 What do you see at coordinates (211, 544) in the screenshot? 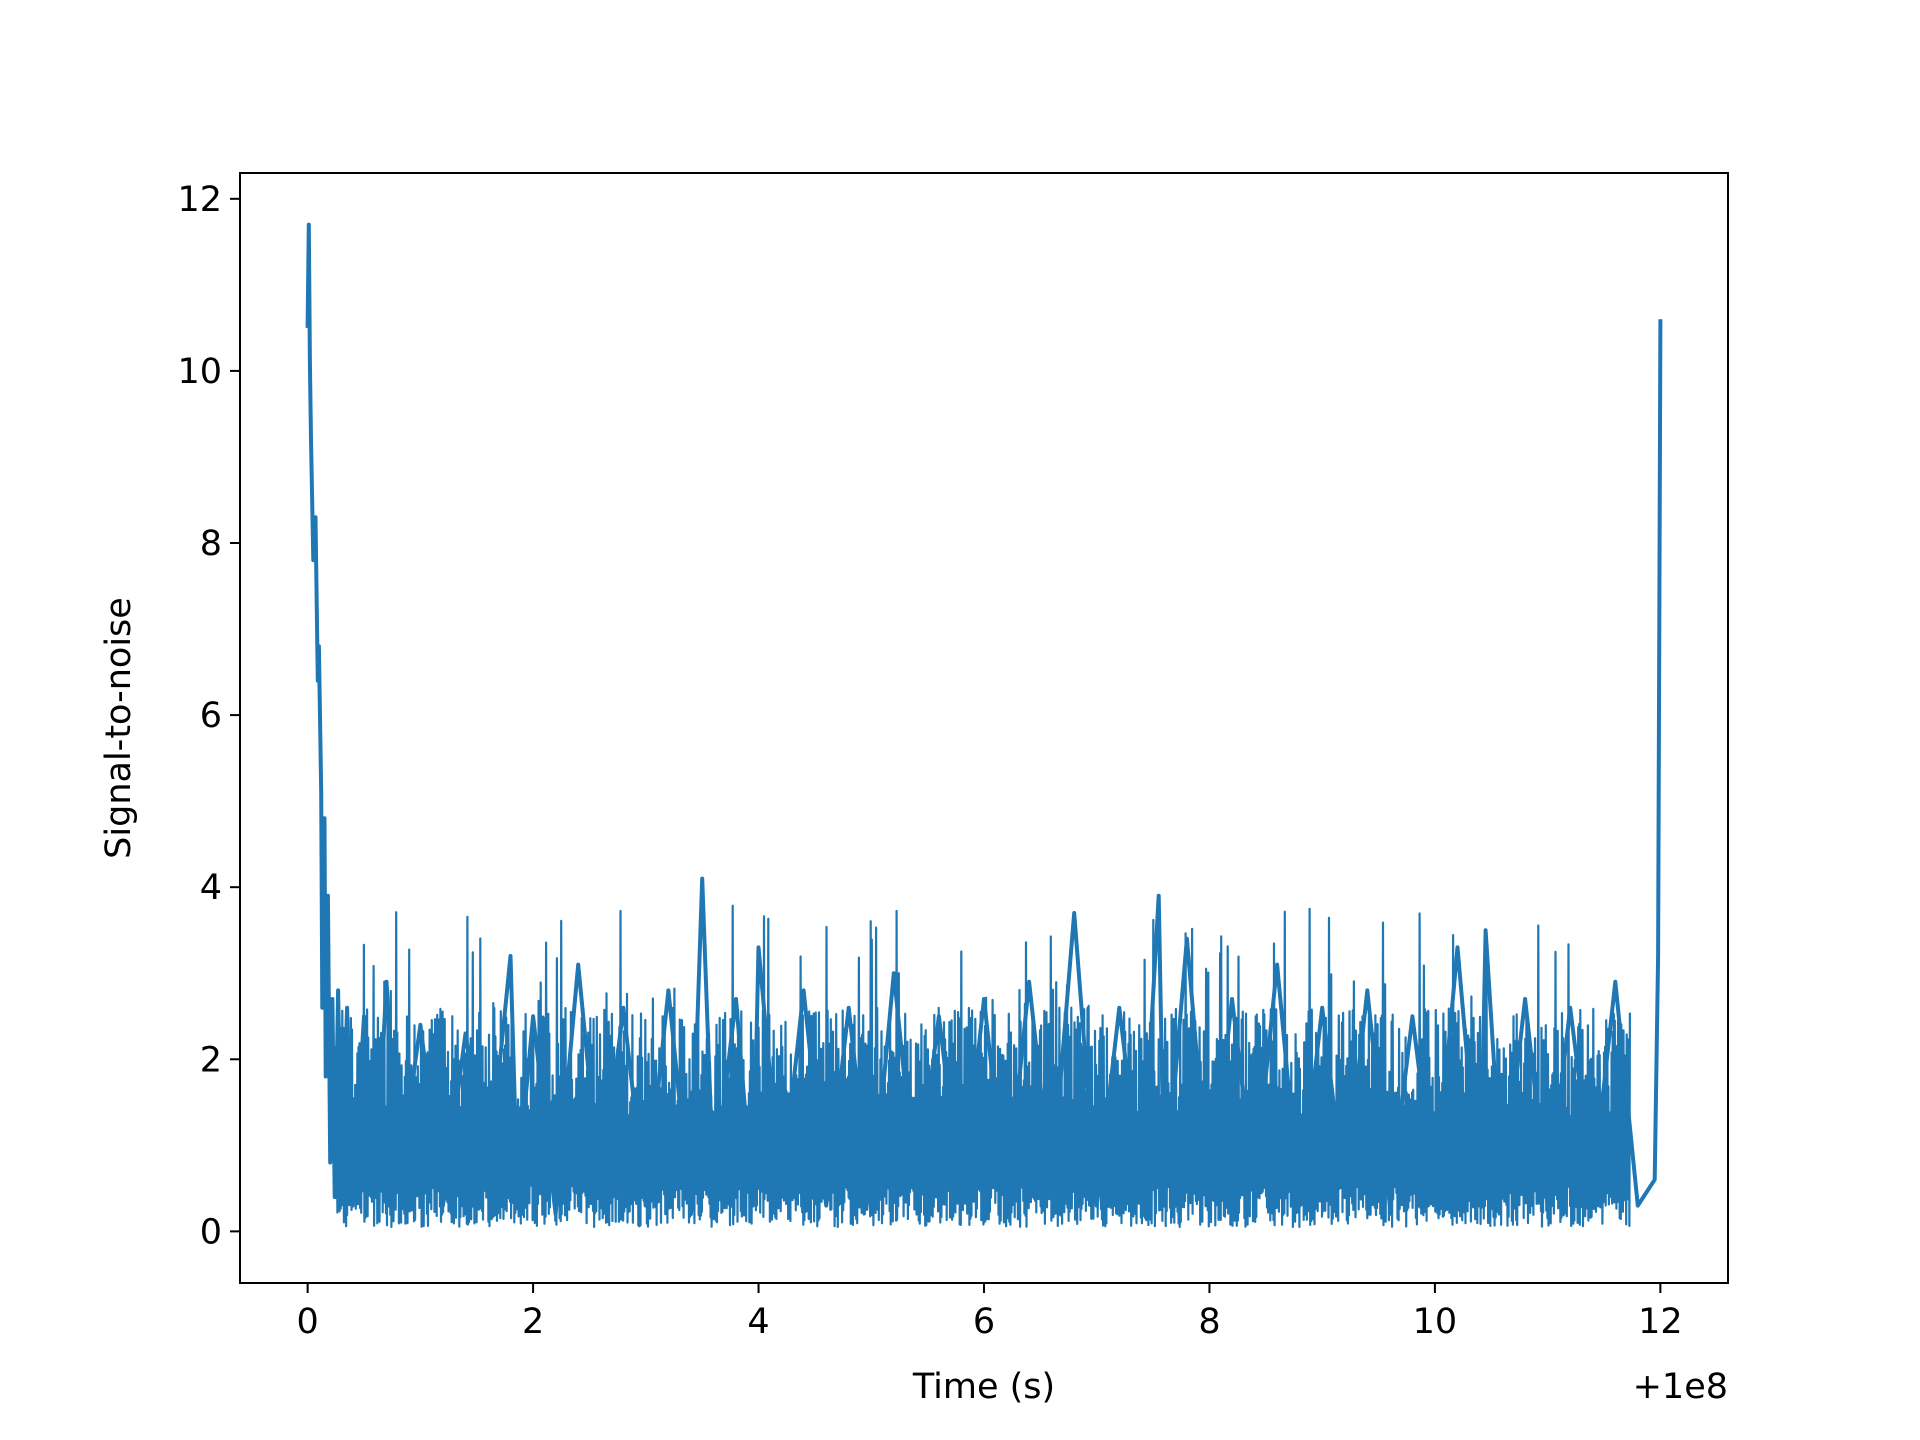
I see `y-tick-label: 8` at bounding box center [211, 544].